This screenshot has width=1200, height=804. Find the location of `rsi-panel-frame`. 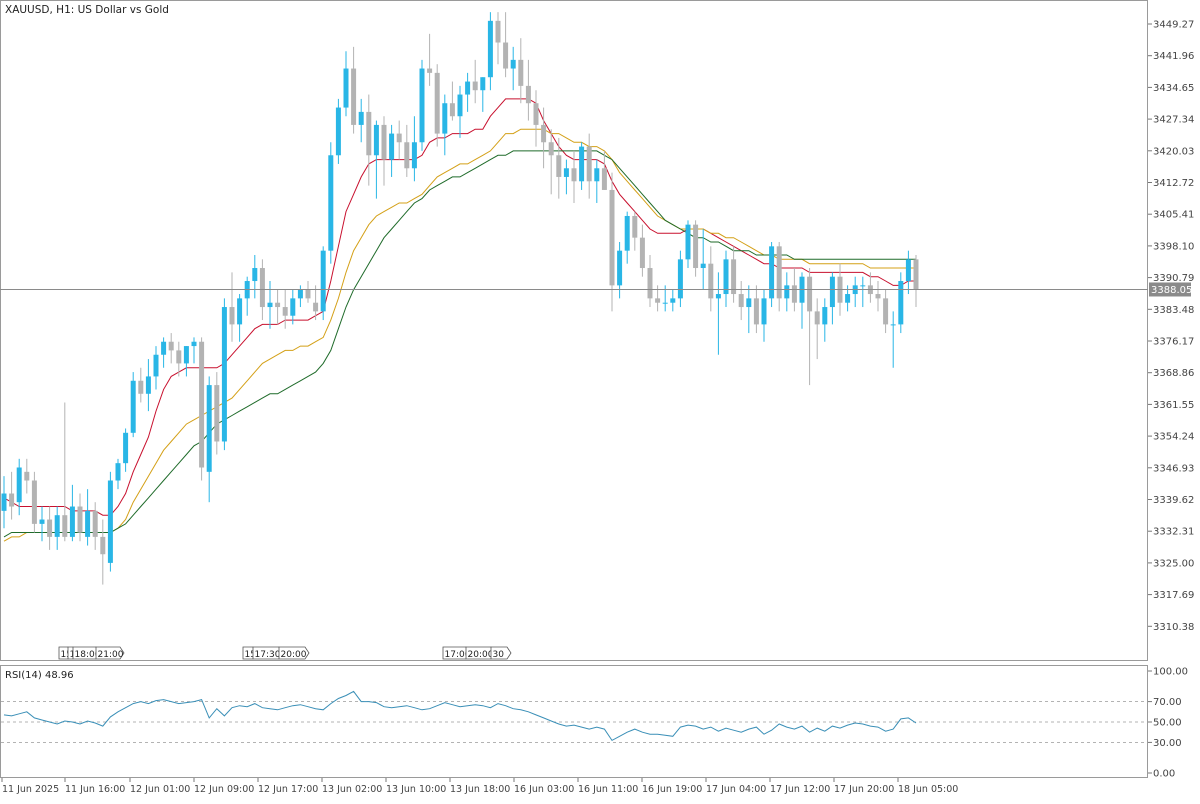

rsi-panel-frame is located at coordinates (574, 721).